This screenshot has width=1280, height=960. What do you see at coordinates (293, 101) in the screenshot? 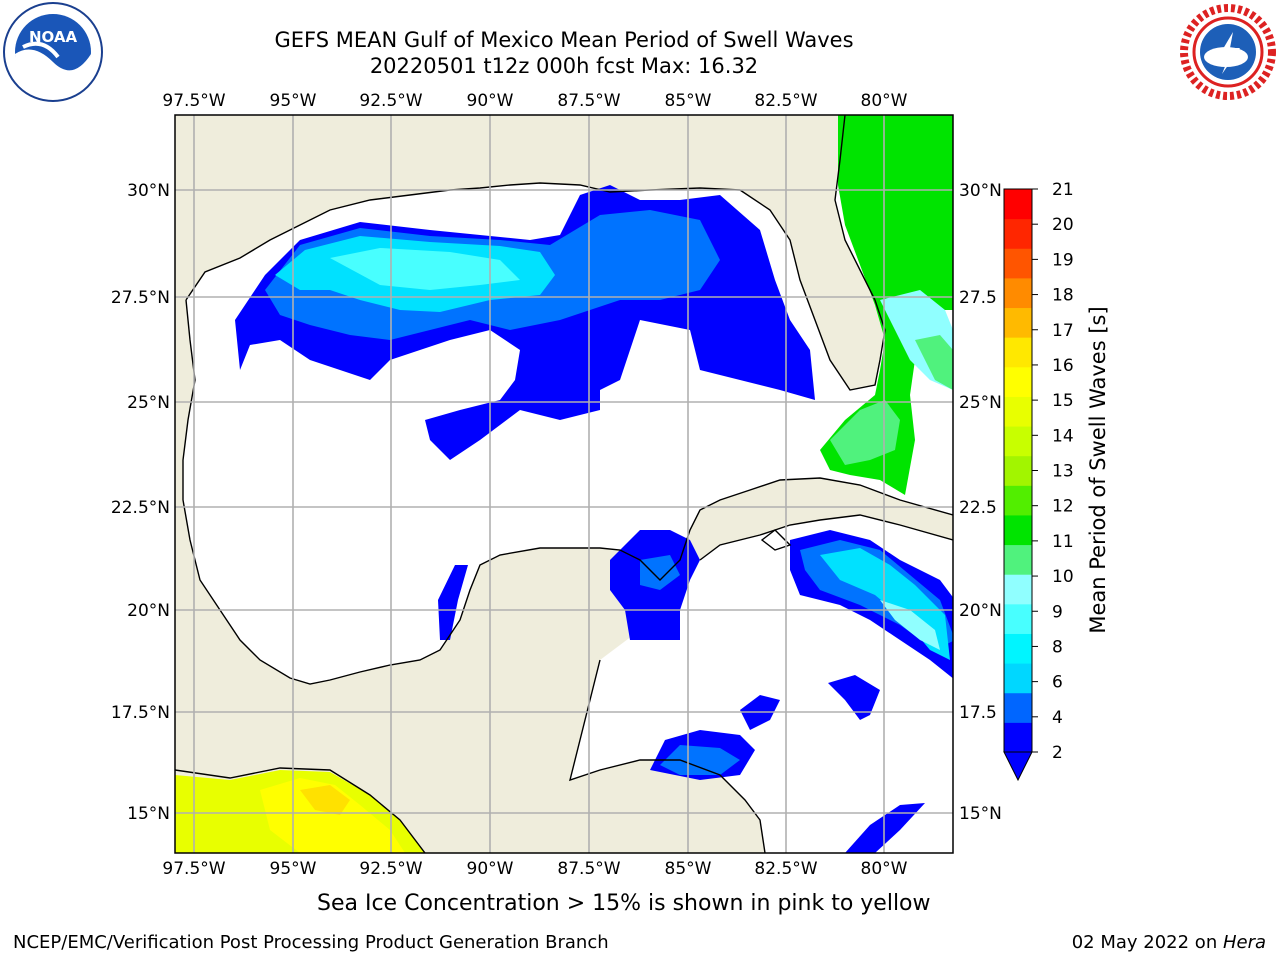
I see `lon-label-top: 95°W` at bounding box center [293, 101].